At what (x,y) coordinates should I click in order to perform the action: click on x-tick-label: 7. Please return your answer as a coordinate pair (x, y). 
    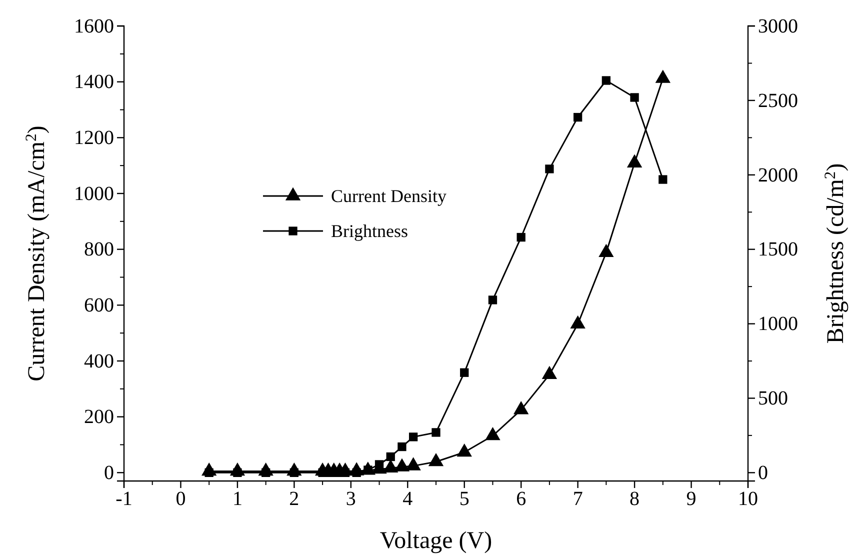
    Looking at the image, I should click on (577, 499).